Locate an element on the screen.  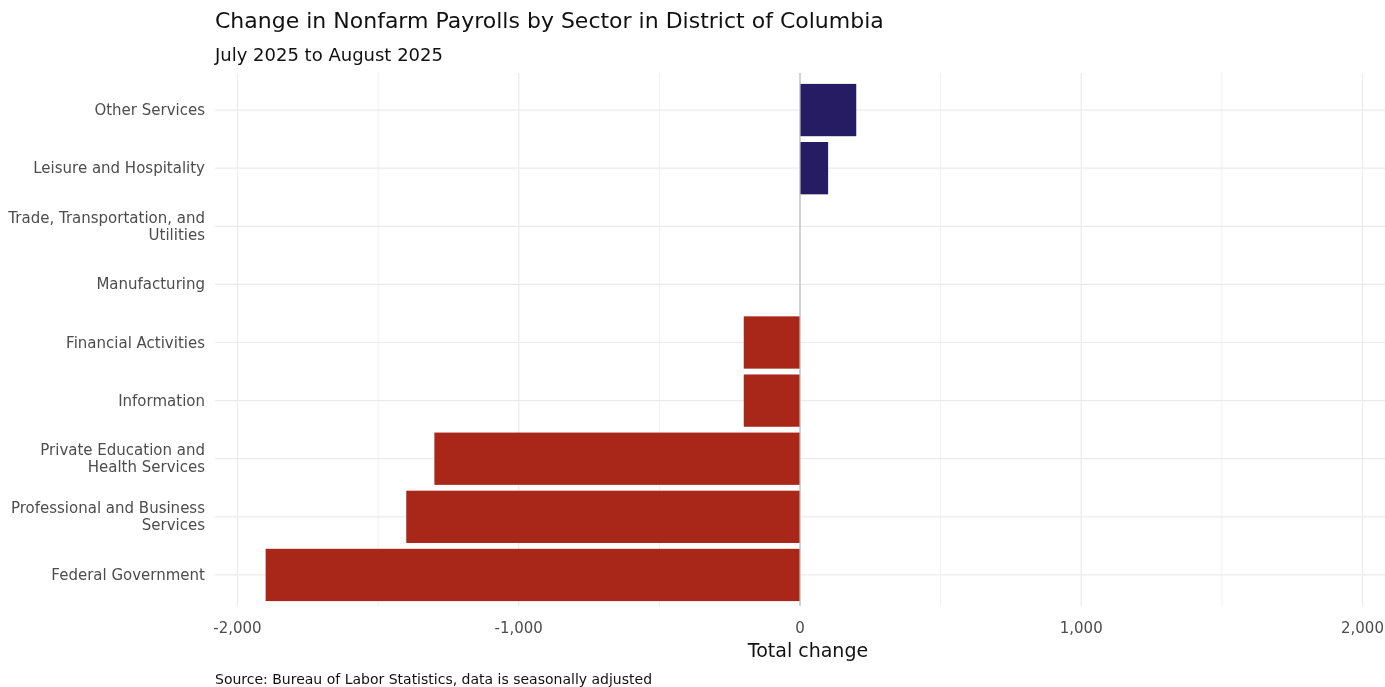
y-tick-label: Leisure and Hospitality is located at coordinates (119, 168).